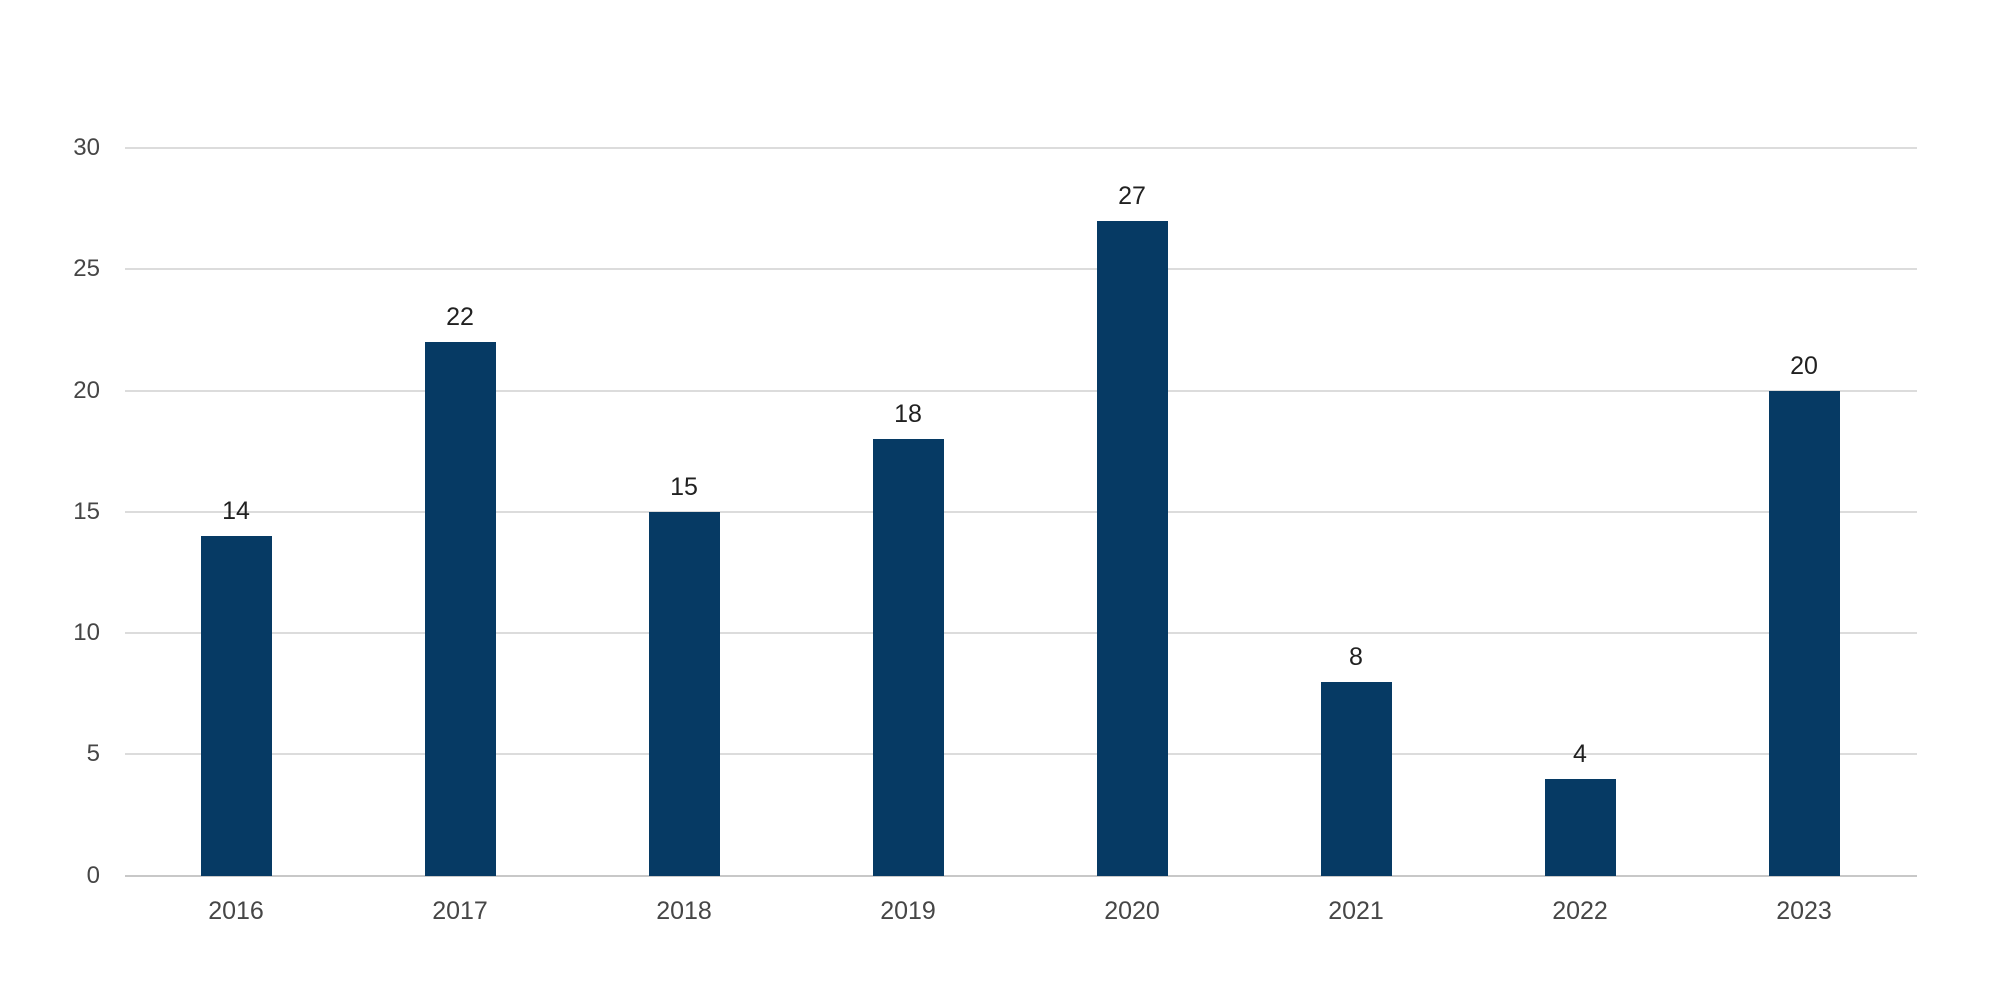 This screenshot has height=1001, width=2000. What do you see at coordinates (684, 911) in the screenshot?
I see `x-tick-label: 2018` at bounding box center [684, 911].